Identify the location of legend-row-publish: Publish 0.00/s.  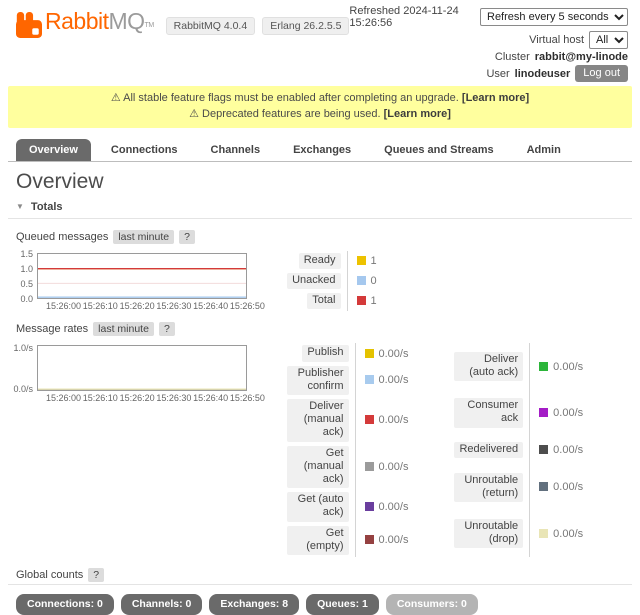
(348, 353).